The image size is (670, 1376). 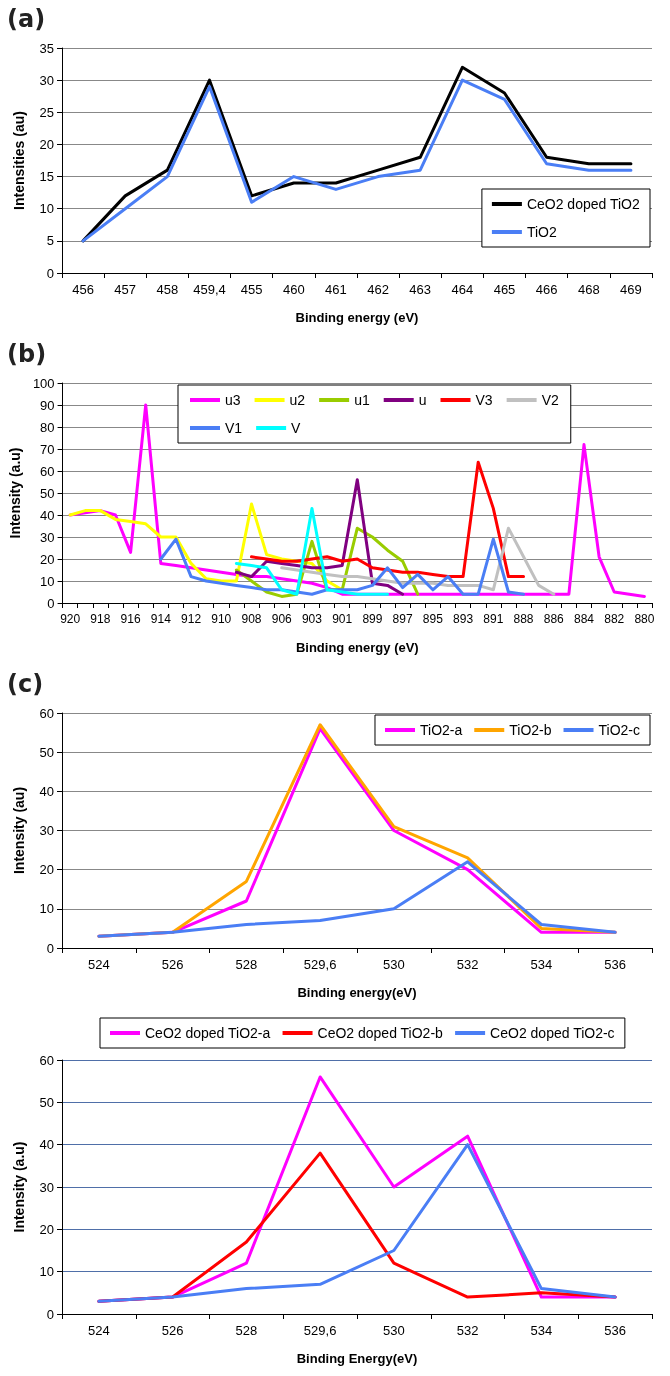 What do you see at coordinates (372, 619) in the screenshot?
I see `x-tick-label: 899` at bounding box center [372, 619].